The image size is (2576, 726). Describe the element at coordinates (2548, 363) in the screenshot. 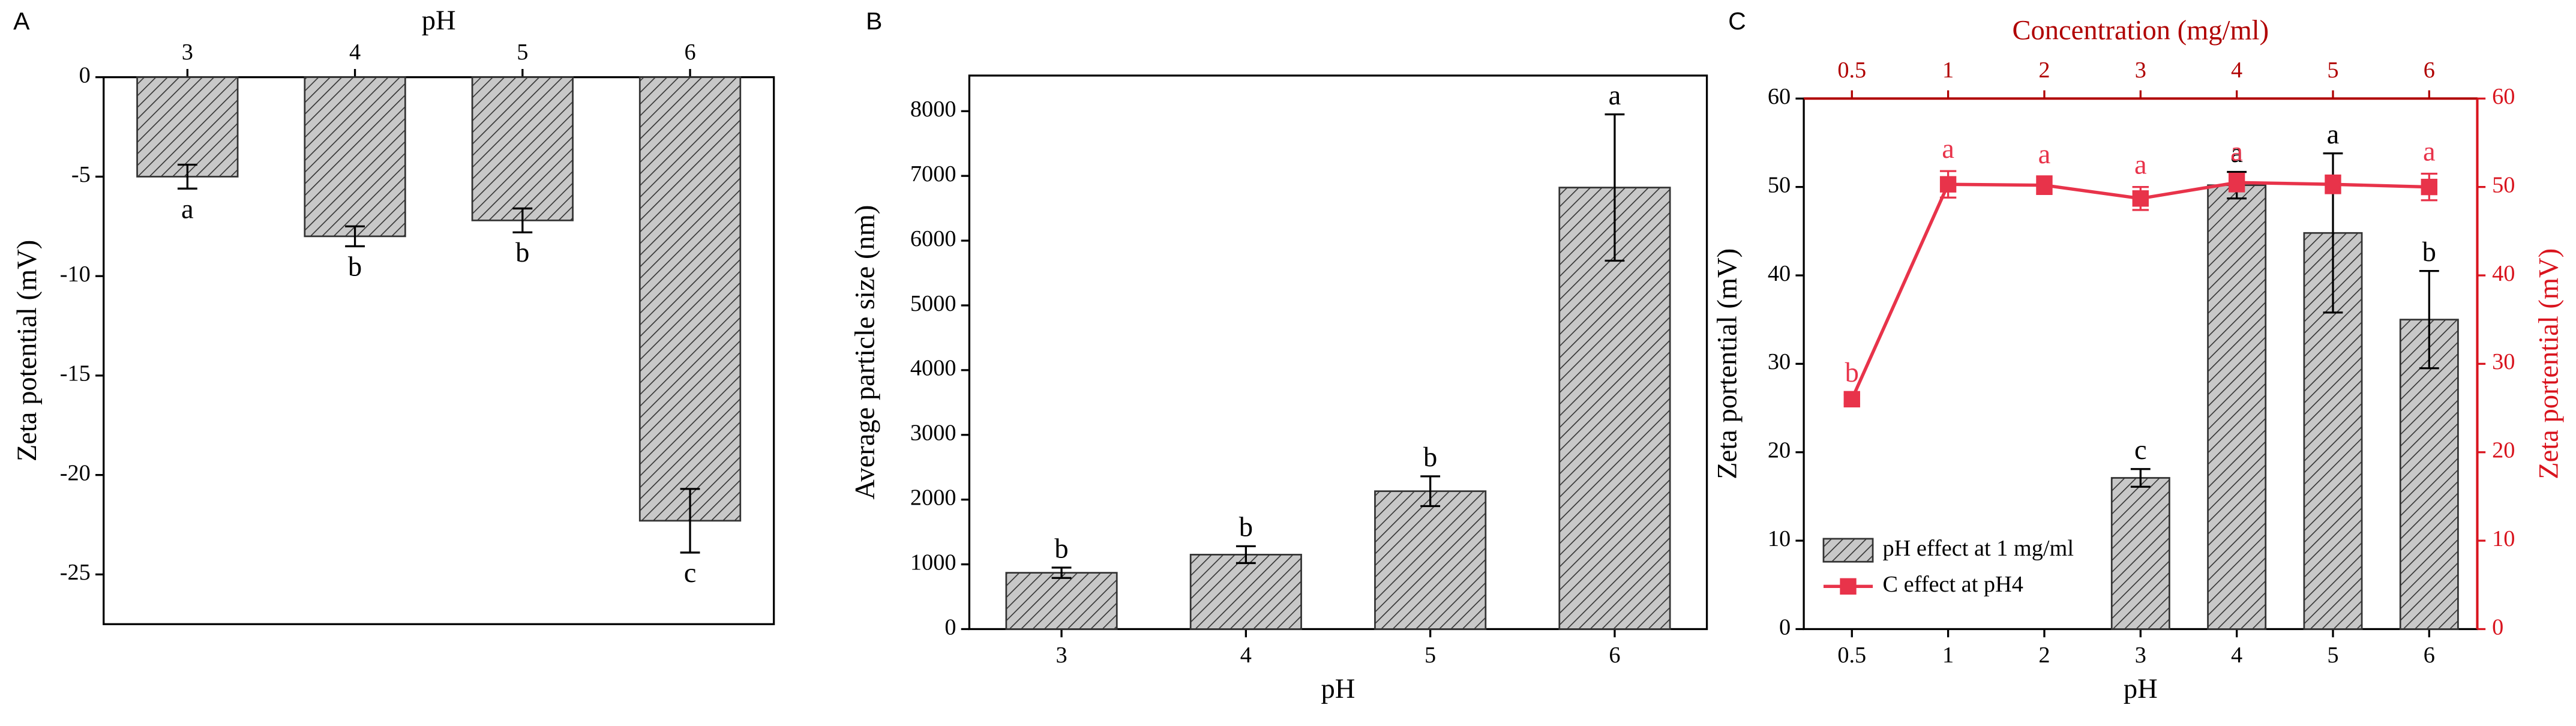

I see `y2-axis-label: Zeta portential (mV)` at that location.